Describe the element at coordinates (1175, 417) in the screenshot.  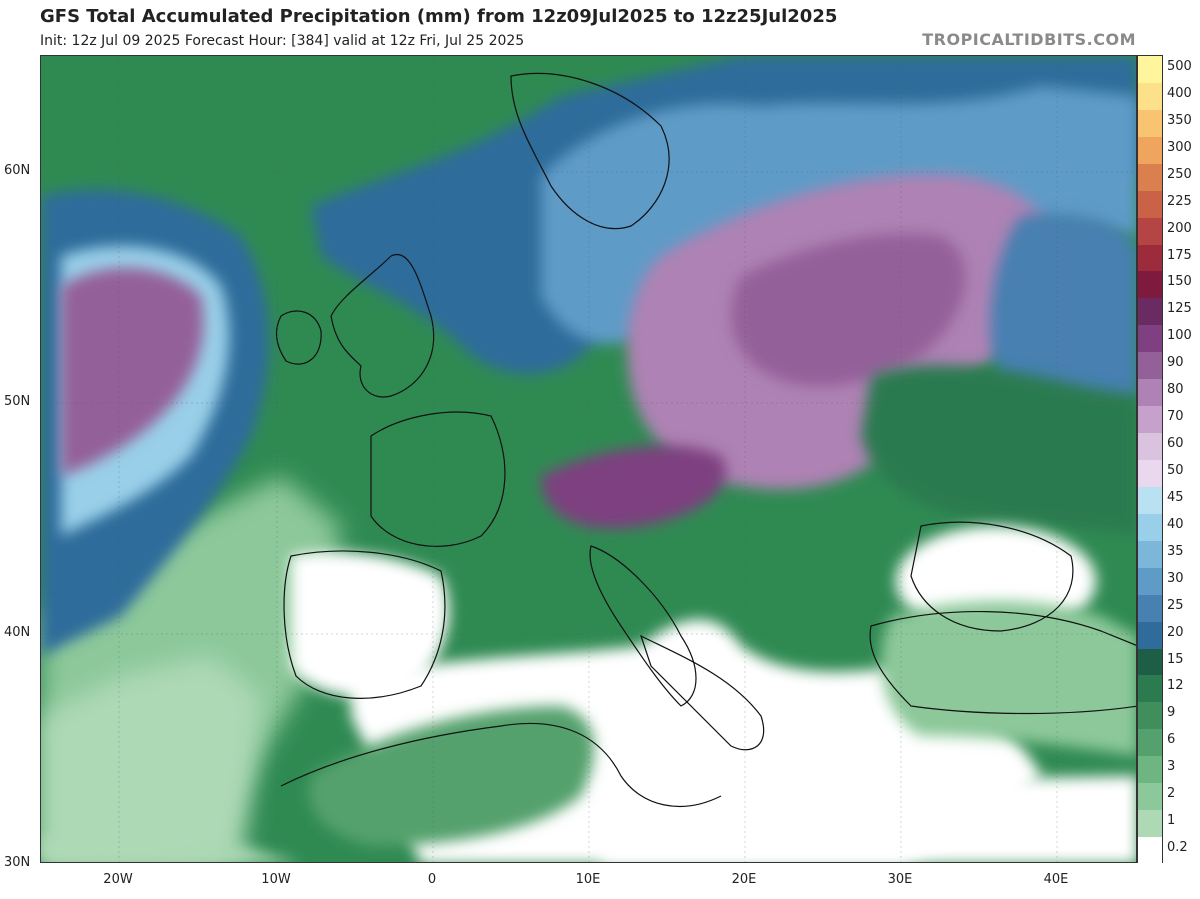
I see `legend-label: 70` at that location.